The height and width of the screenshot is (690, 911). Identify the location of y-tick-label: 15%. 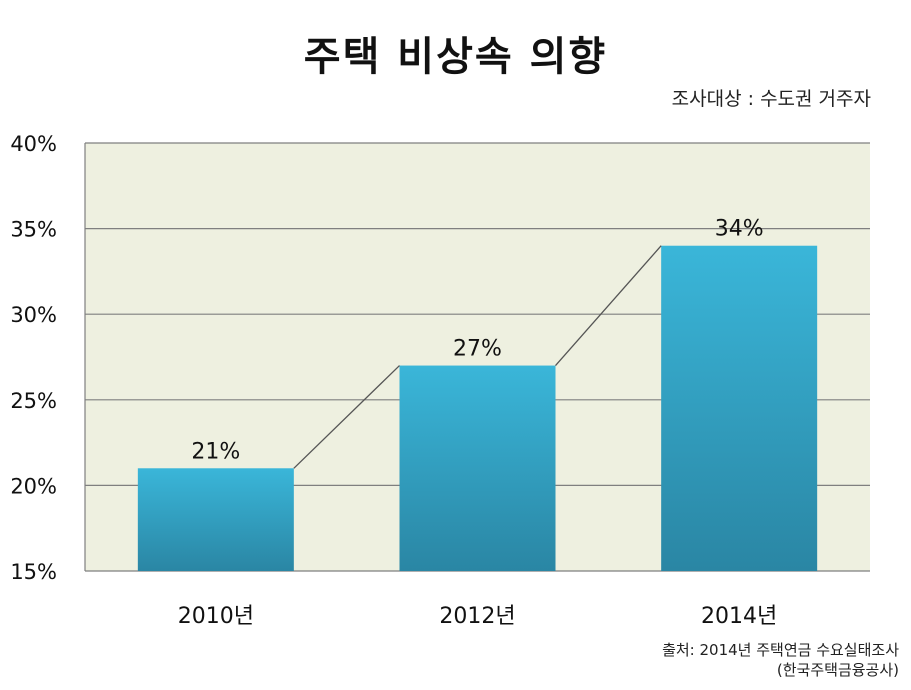
(33, 572).